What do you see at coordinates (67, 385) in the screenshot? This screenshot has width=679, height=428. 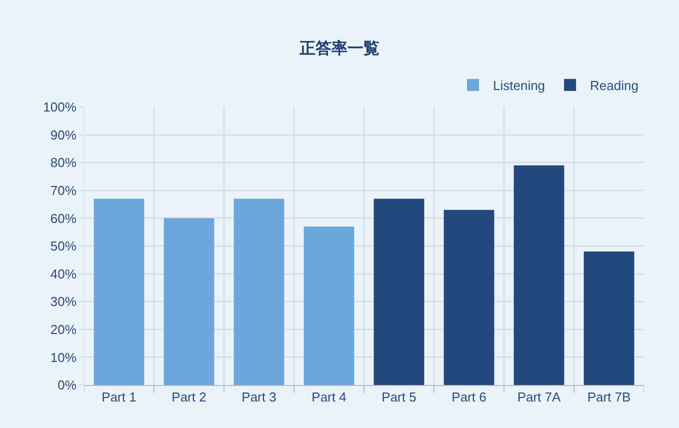 I see `y-tick-label: 0%` at bounding box center [67, 385].